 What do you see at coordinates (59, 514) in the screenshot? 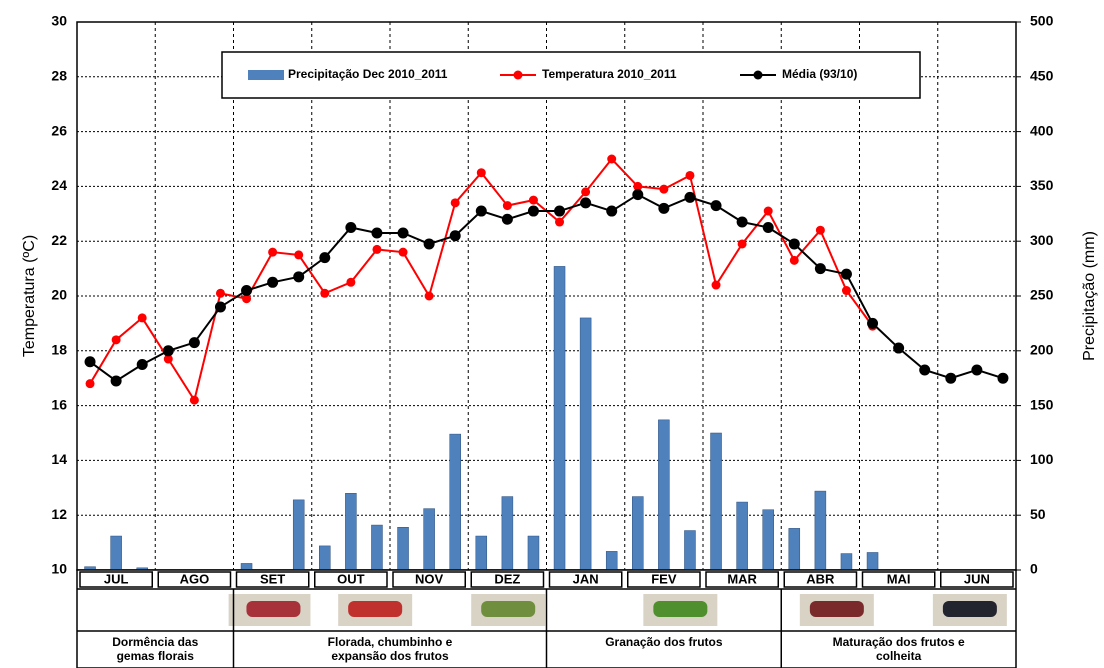
I see `y-tick-label: 12` at bounding box center [59, 514].